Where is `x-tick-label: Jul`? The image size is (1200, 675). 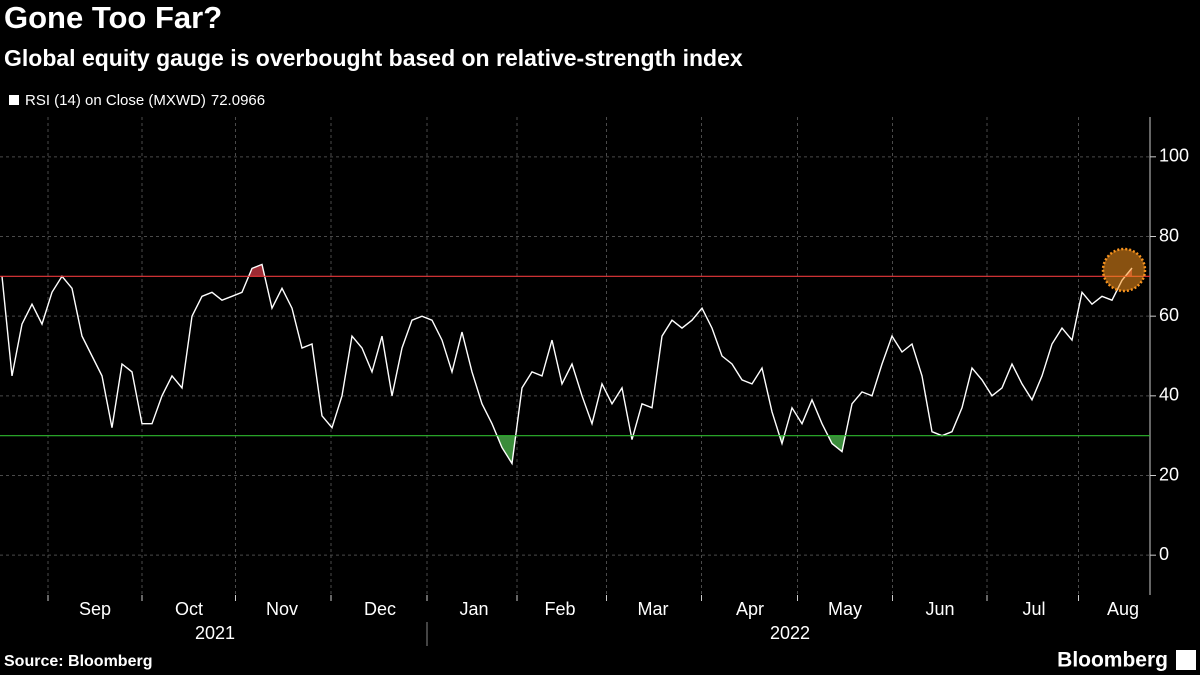 x-tick-label: Jul is located at coordinates (1033, 609).